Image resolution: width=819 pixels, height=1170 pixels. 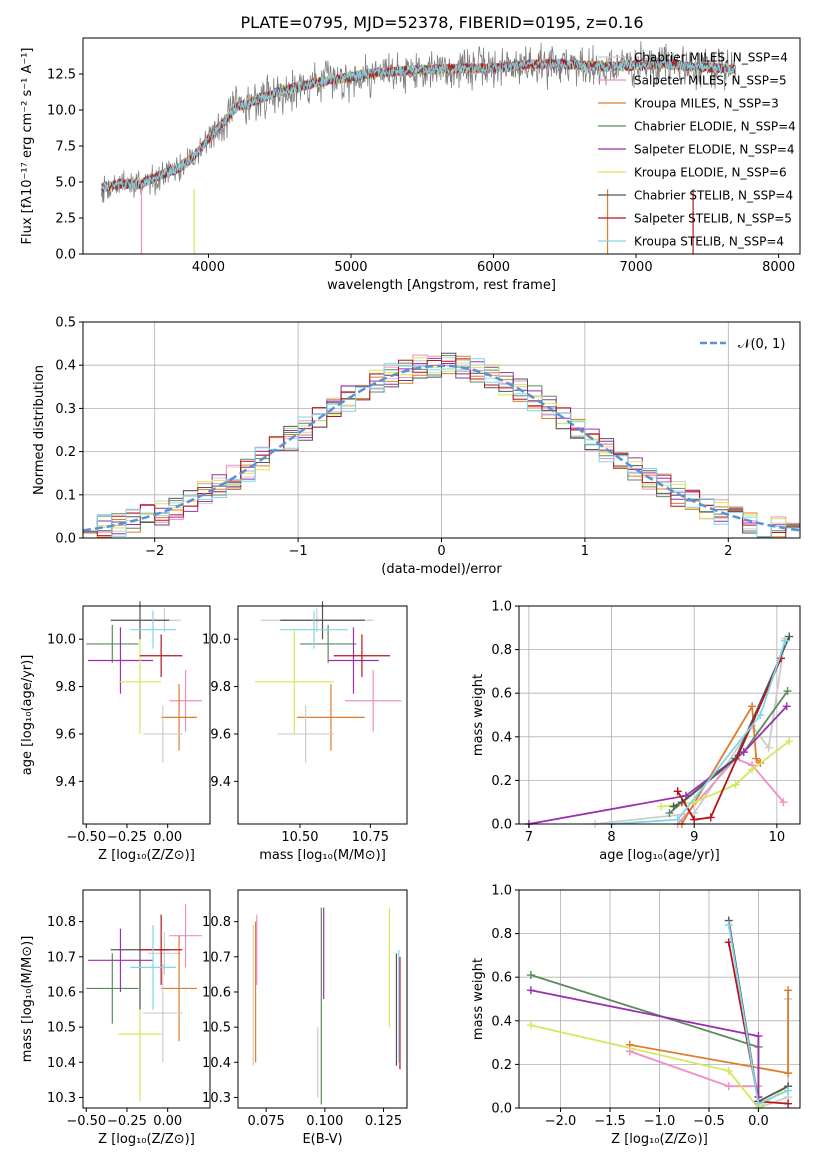 I want to click on weight-vs-Z-xtick-label: −0.5, so click(x=709, y=1121).